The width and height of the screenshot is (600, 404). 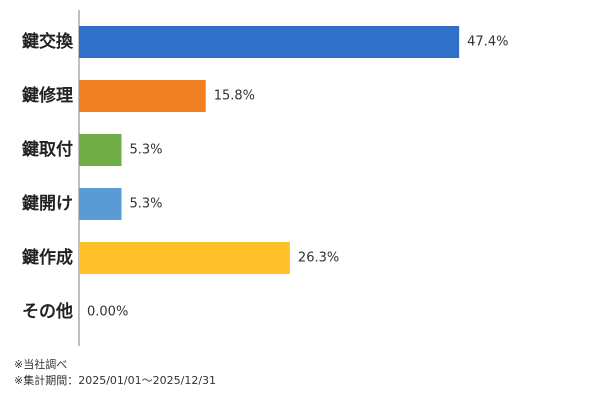 I want to click on category-label: 鍵修理, so click(x=47, y=95).